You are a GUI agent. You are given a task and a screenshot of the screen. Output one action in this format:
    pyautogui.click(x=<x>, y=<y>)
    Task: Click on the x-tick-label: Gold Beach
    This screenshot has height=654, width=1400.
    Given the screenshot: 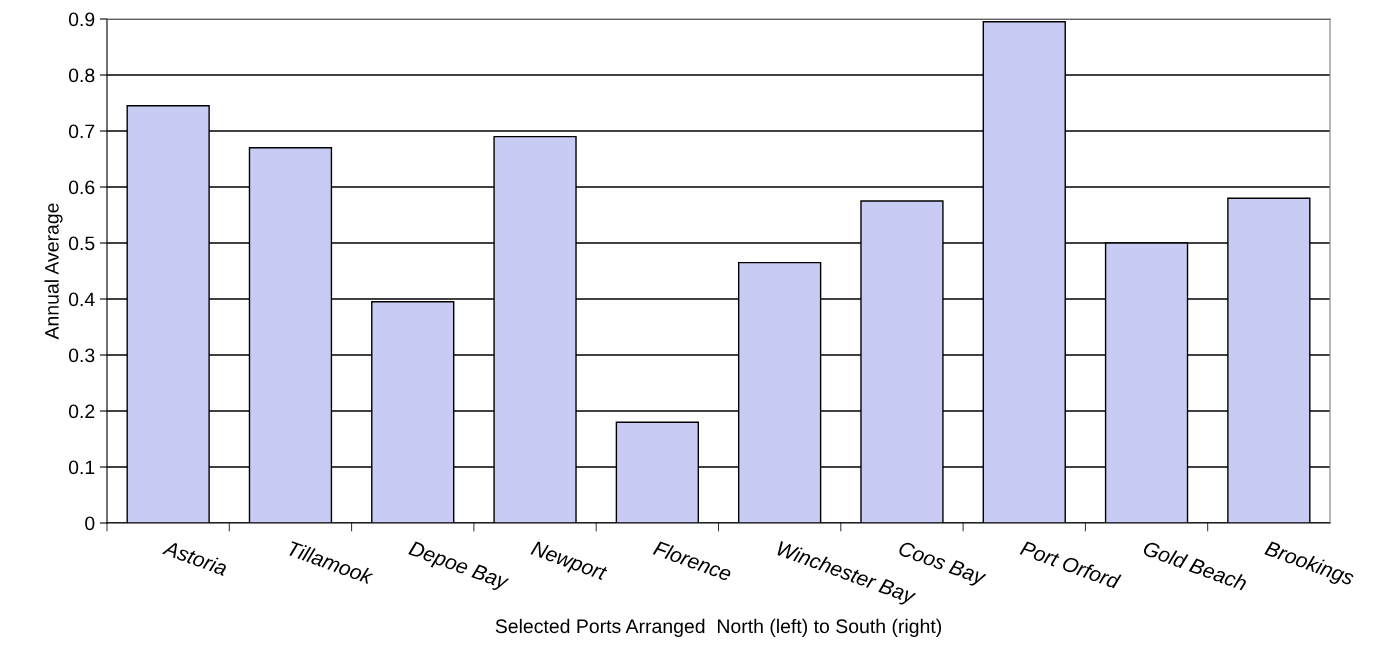 What is the action you would take?
    pyautogui.click(x=1195, y=565)
    